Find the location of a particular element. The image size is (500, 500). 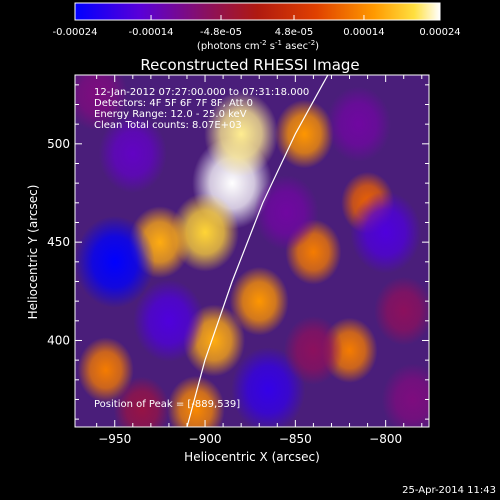

x-tick-labels: −950 −900 −850 −800 is located at coordinates (250, 439).